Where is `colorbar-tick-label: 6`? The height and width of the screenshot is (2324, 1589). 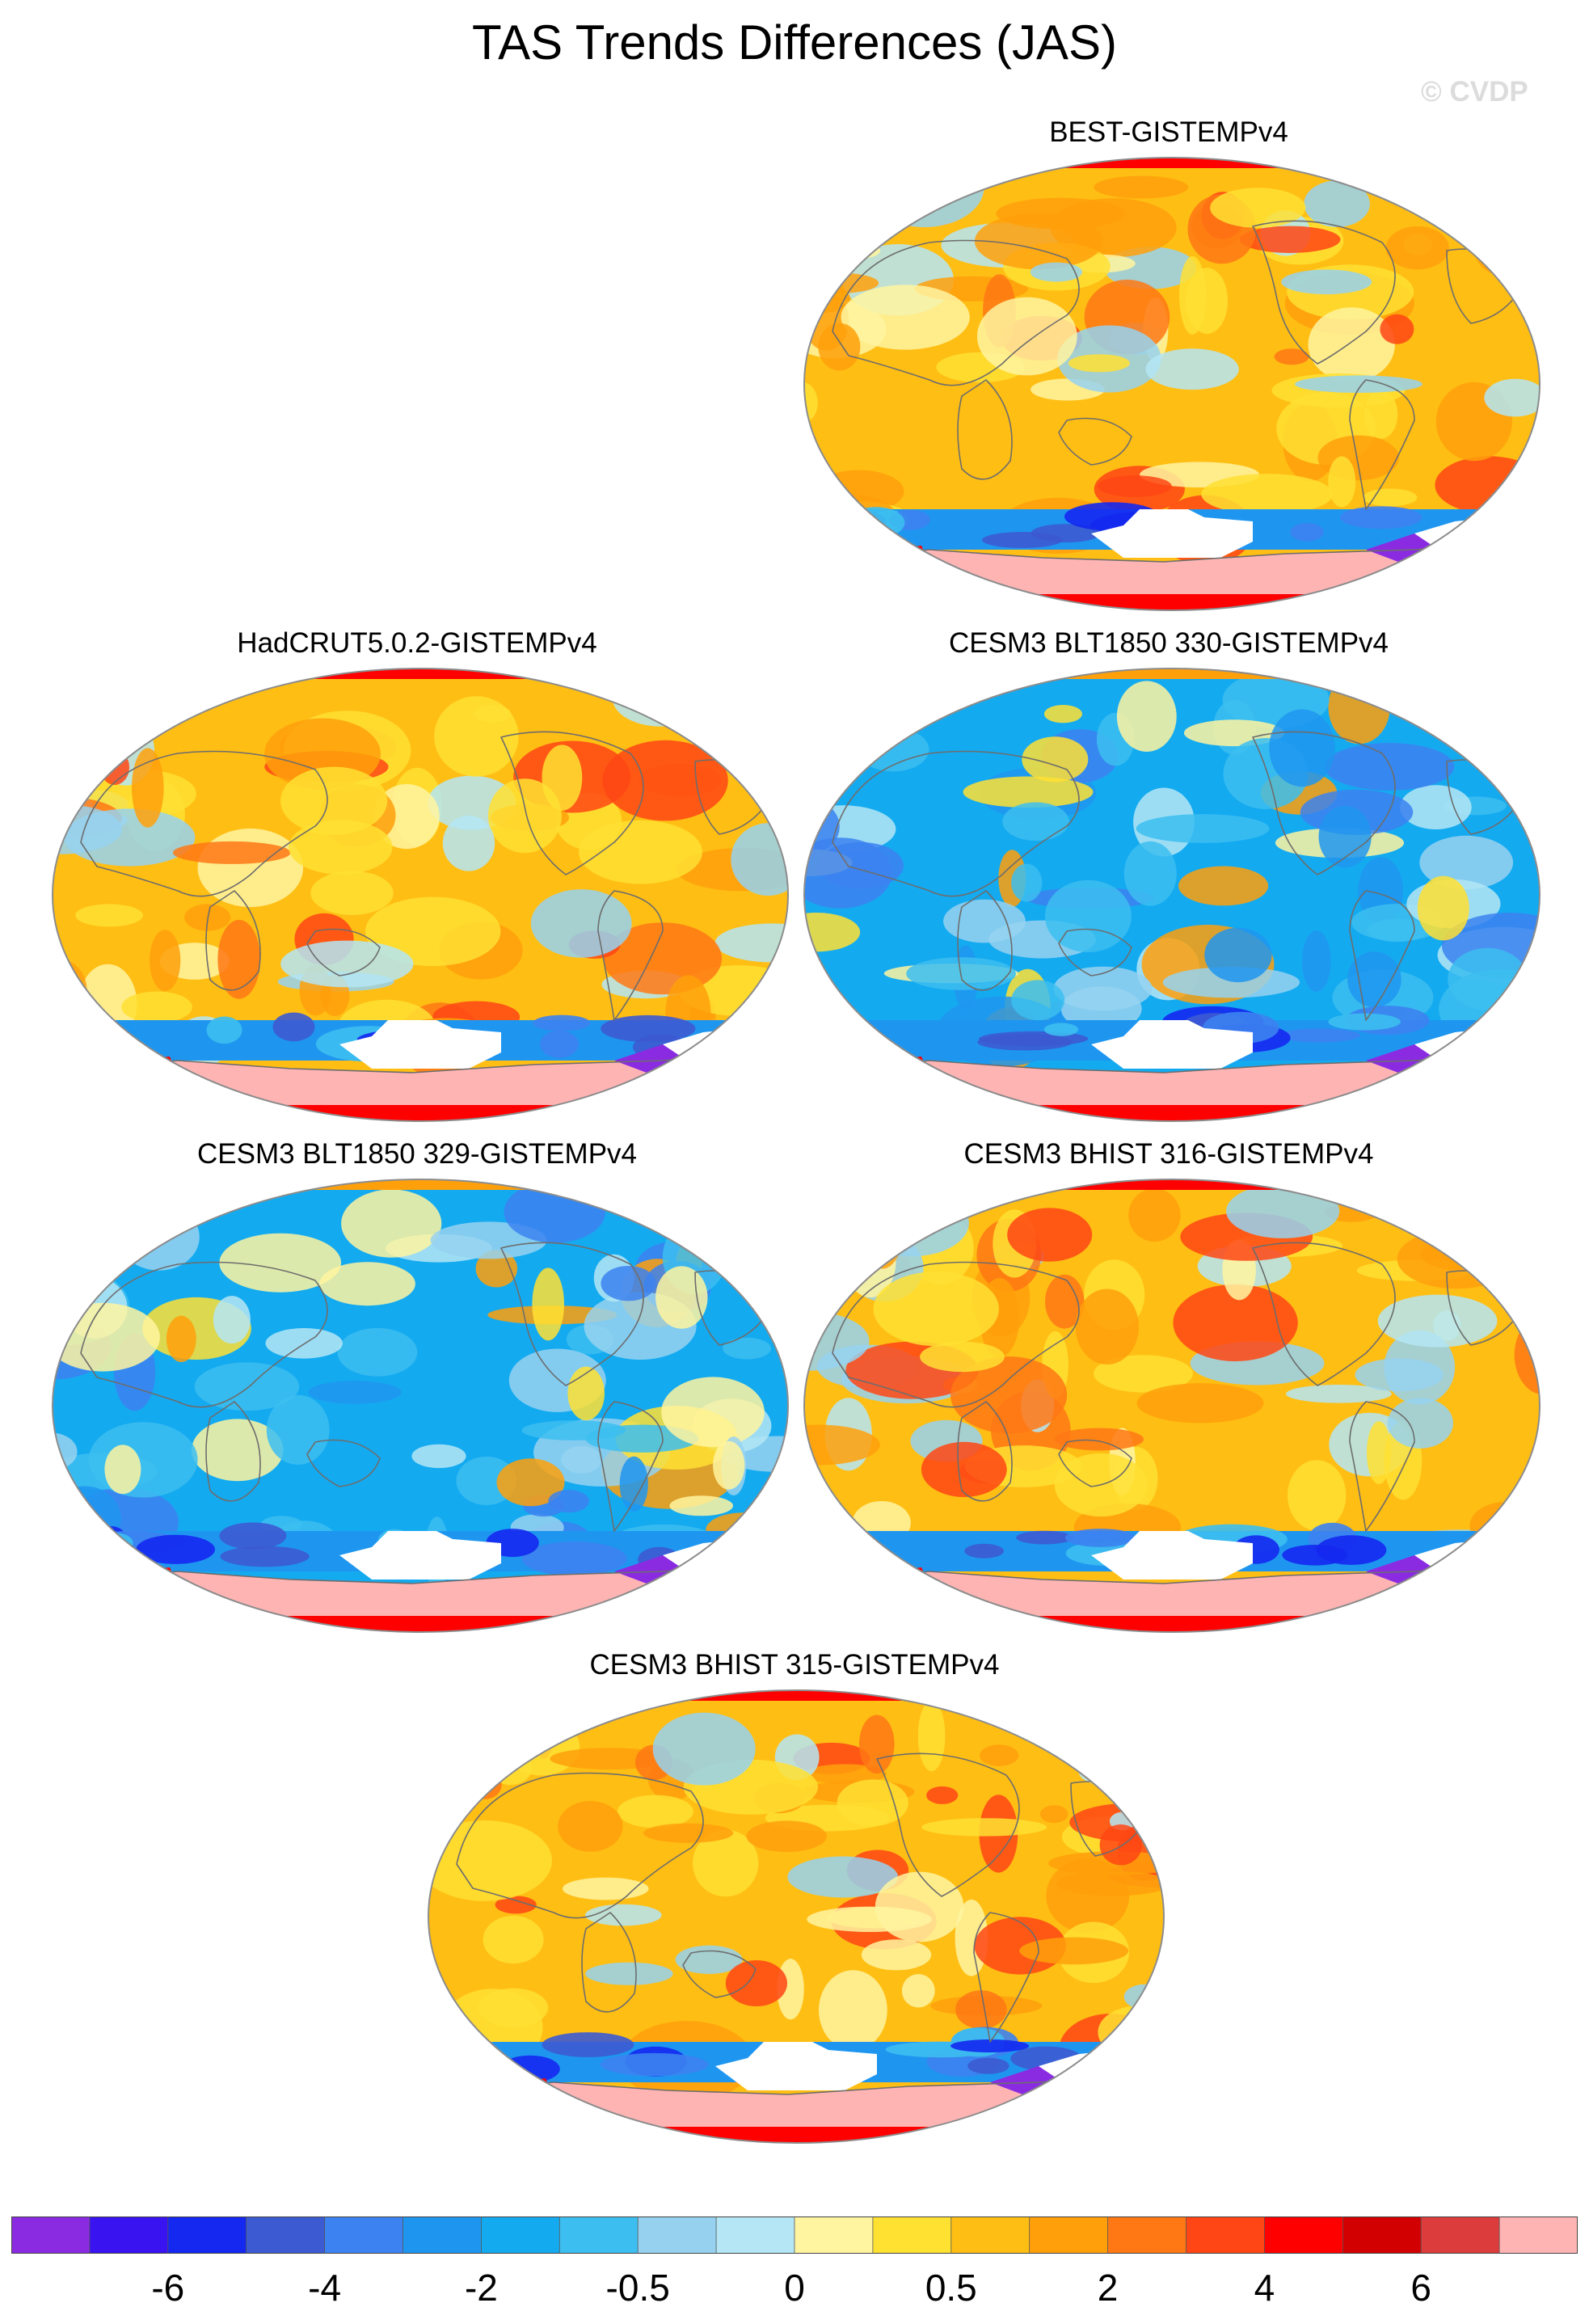 colorbar-tick-label: 6 is located at coordinates (1420, 2288).